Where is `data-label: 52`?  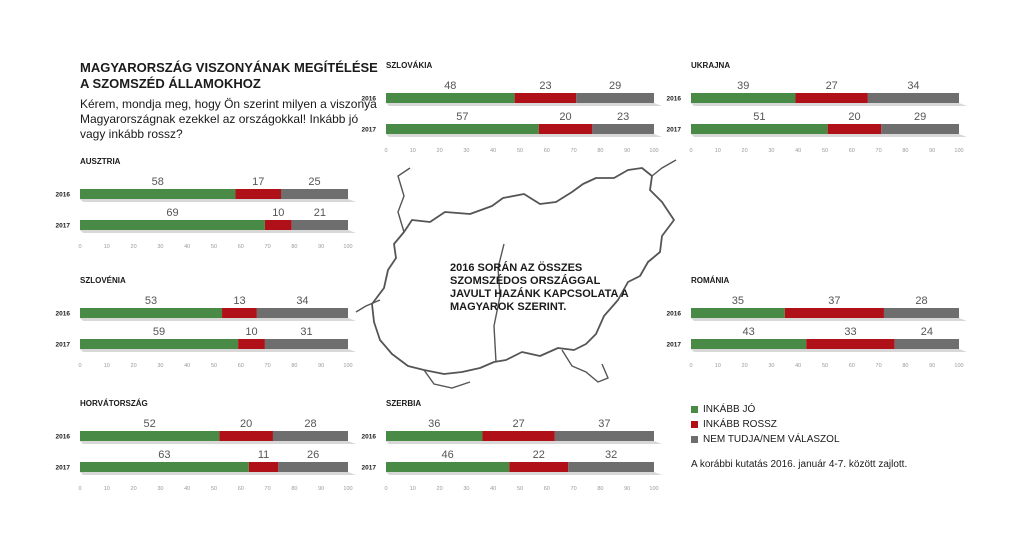
data-label: 52 is located at coordinates (150, 424).